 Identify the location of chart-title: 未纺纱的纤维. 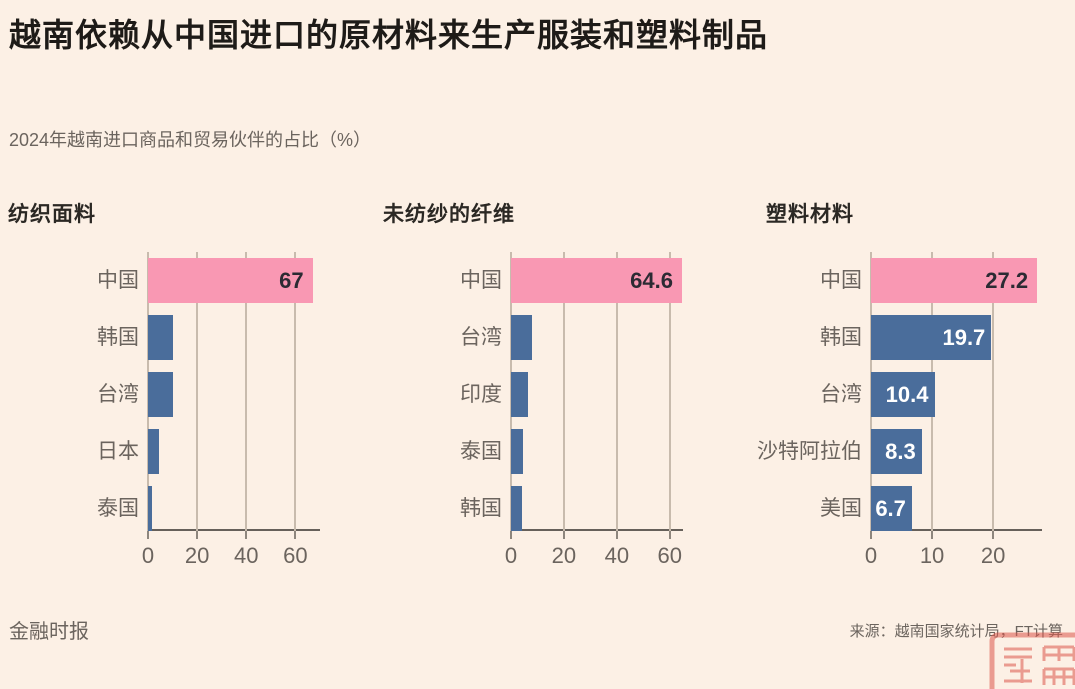
(449, 214).